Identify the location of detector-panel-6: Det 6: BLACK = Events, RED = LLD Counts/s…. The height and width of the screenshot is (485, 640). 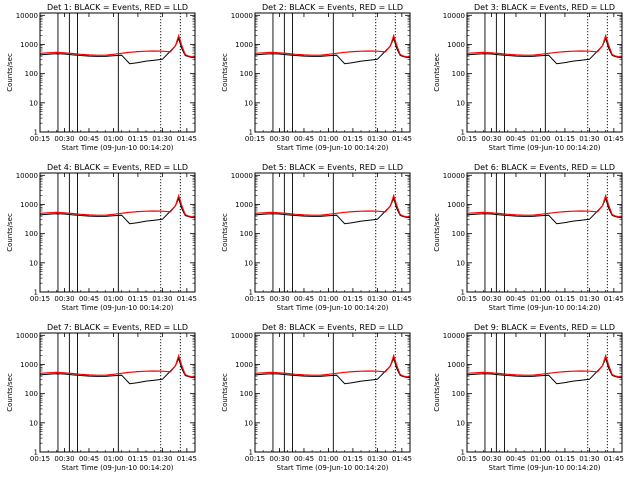
(528, 237).